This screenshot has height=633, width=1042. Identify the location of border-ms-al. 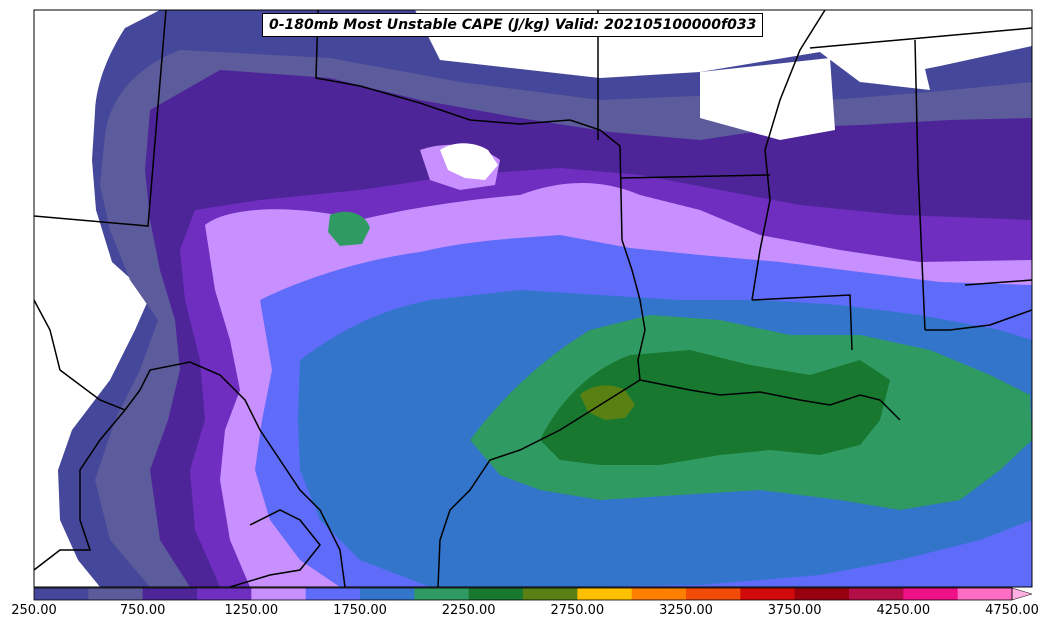
(920, 185).